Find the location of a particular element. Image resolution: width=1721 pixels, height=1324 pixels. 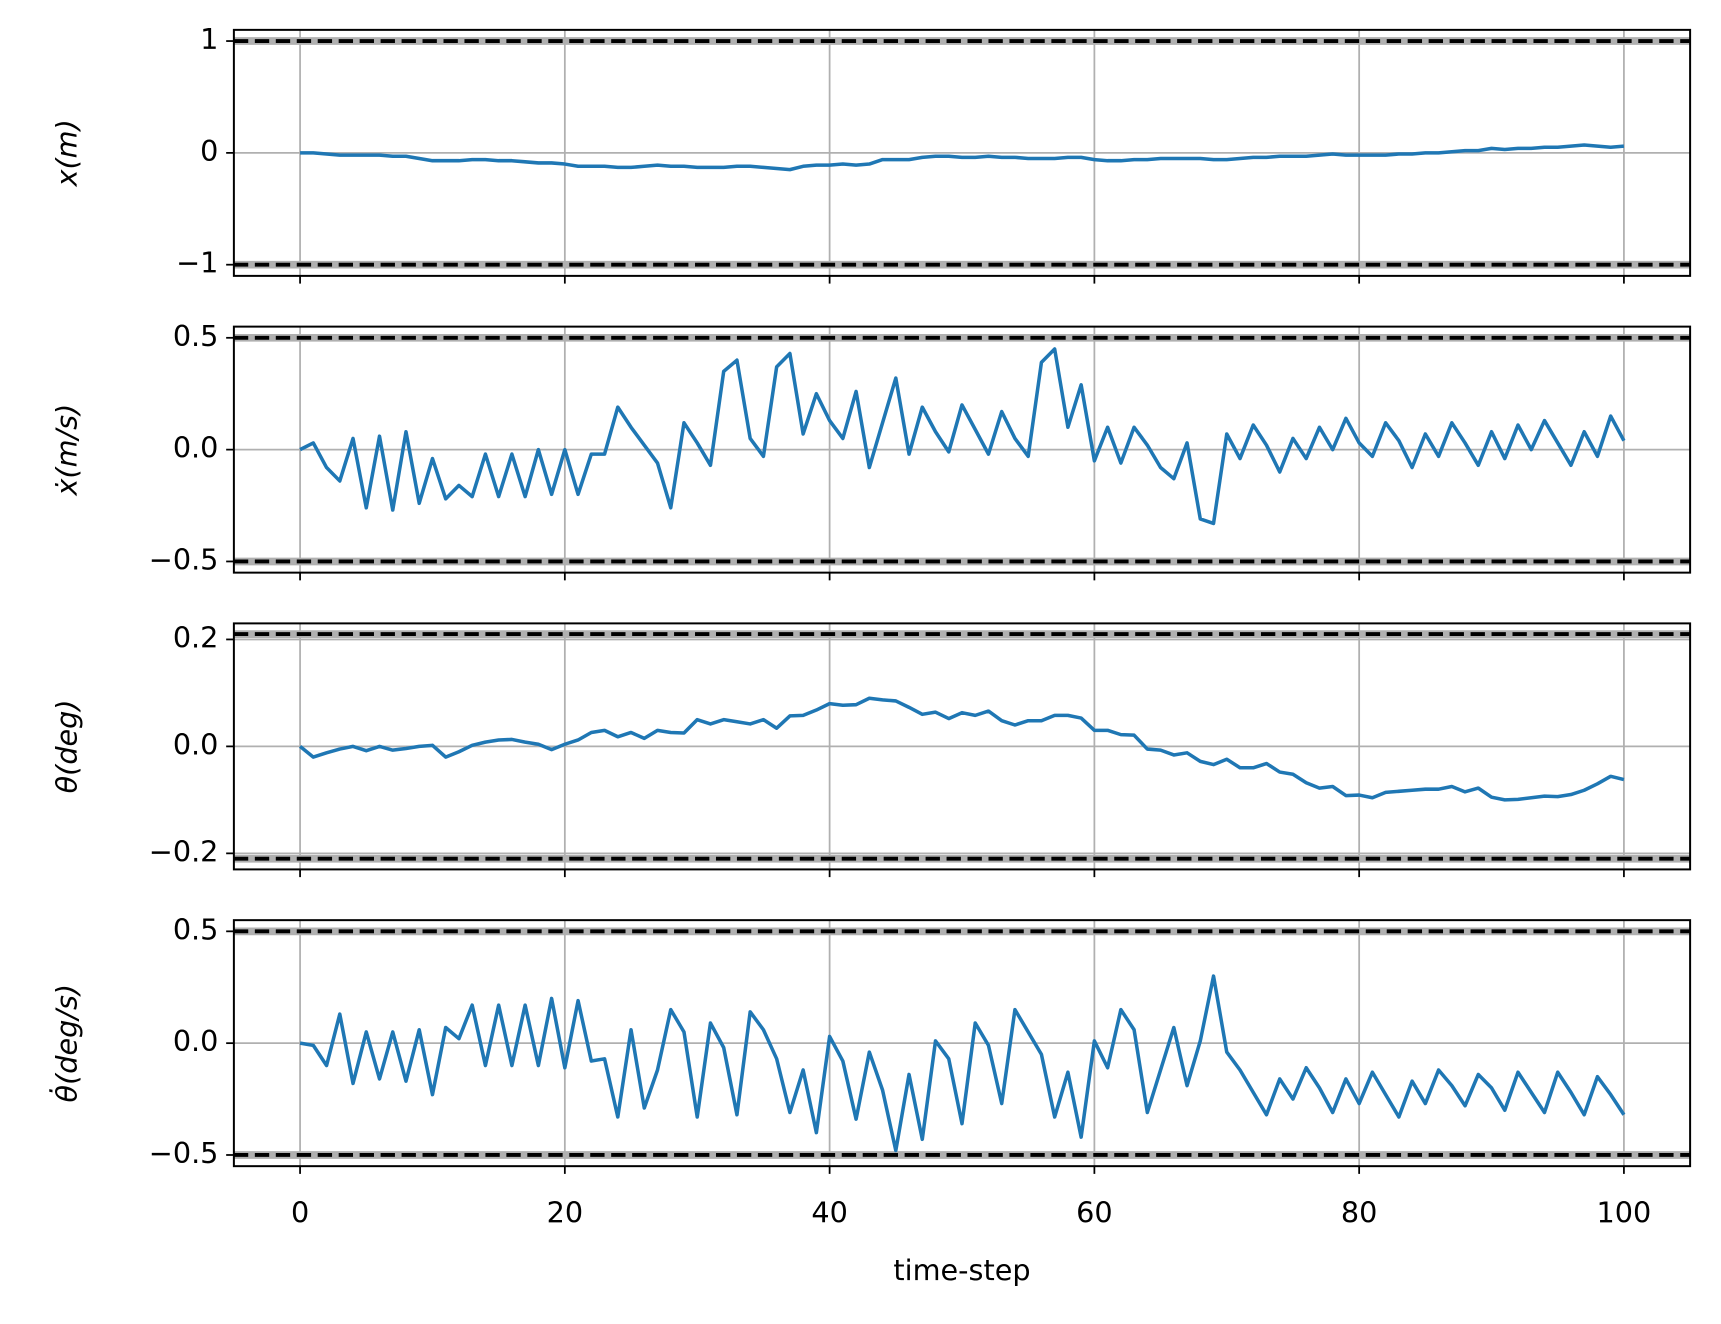

x-axis-label: time-step is located at coordinates (961, 1270).